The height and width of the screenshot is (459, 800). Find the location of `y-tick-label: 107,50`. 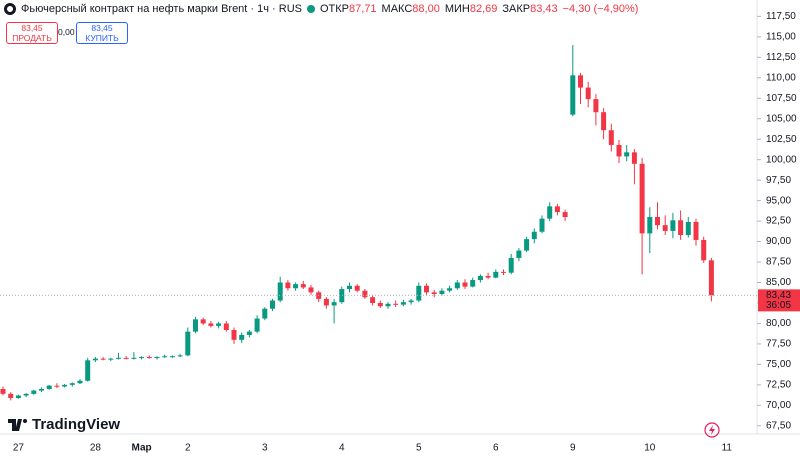

y-tick-label: 107,50 is located at coordinates (781, 98).